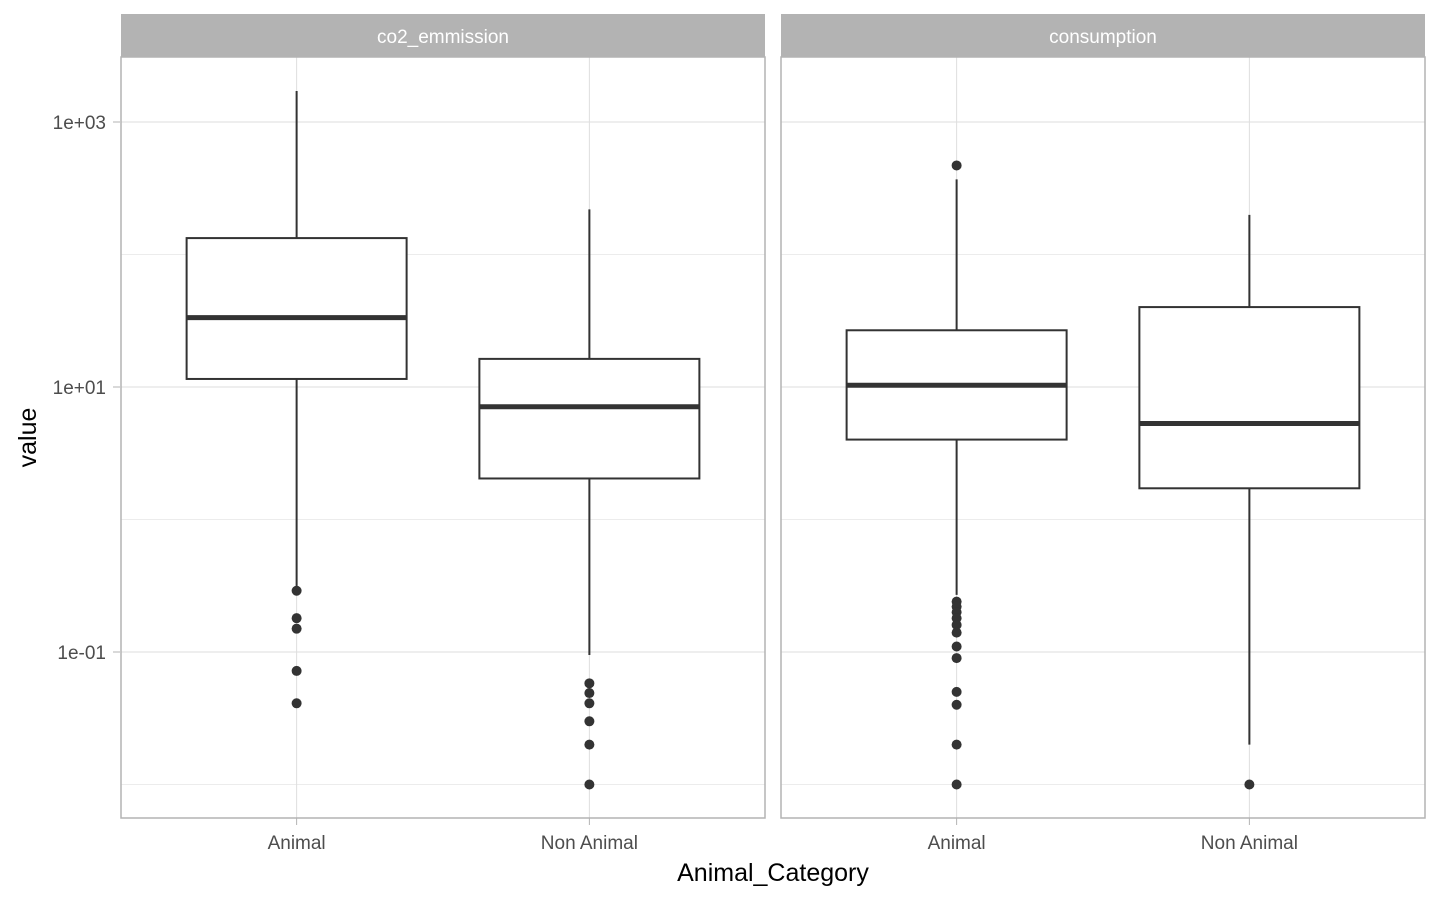 The height and width of the screenshot is (905, 1440). I want to click on y-tick-label: 1e+03, so click(79, 123).